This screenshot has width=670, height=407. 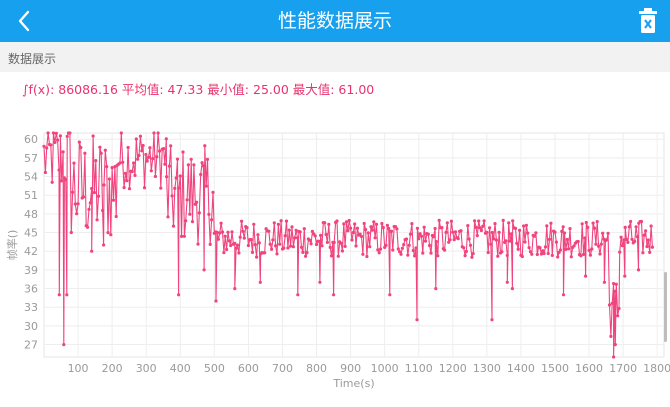 What do you see at coordinates (31, 139) in the screenshot?
I see `y-tick-label: 60` at bounding box center [31, 139].